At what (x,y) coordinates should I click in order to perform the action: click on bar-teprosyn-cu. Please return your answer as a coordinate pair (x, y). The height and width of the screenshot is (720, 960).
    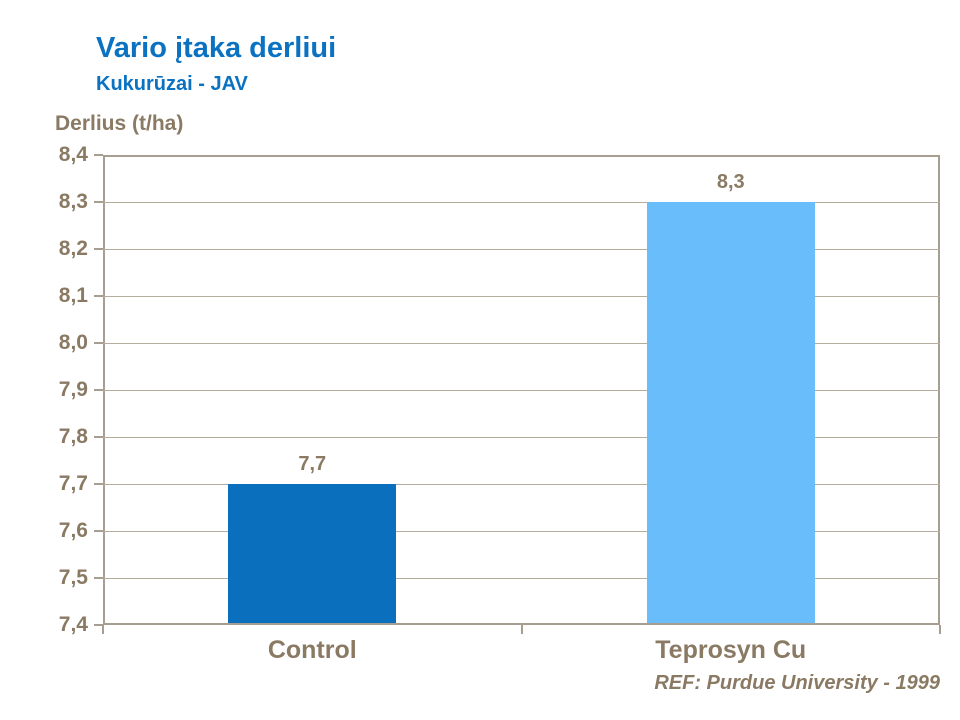
    Looking at the image, I should click on (730, 412).